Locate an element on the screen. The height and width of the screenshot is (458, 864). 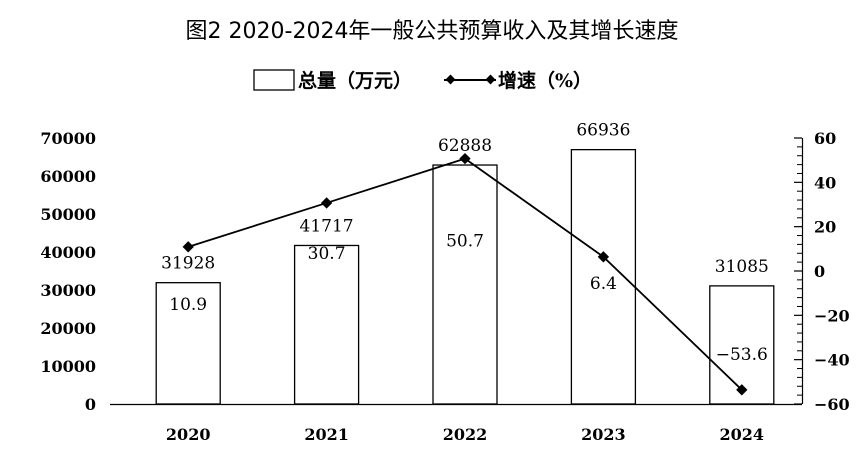
growth-value-label: 30.7 is located at coordinates (327, 254).